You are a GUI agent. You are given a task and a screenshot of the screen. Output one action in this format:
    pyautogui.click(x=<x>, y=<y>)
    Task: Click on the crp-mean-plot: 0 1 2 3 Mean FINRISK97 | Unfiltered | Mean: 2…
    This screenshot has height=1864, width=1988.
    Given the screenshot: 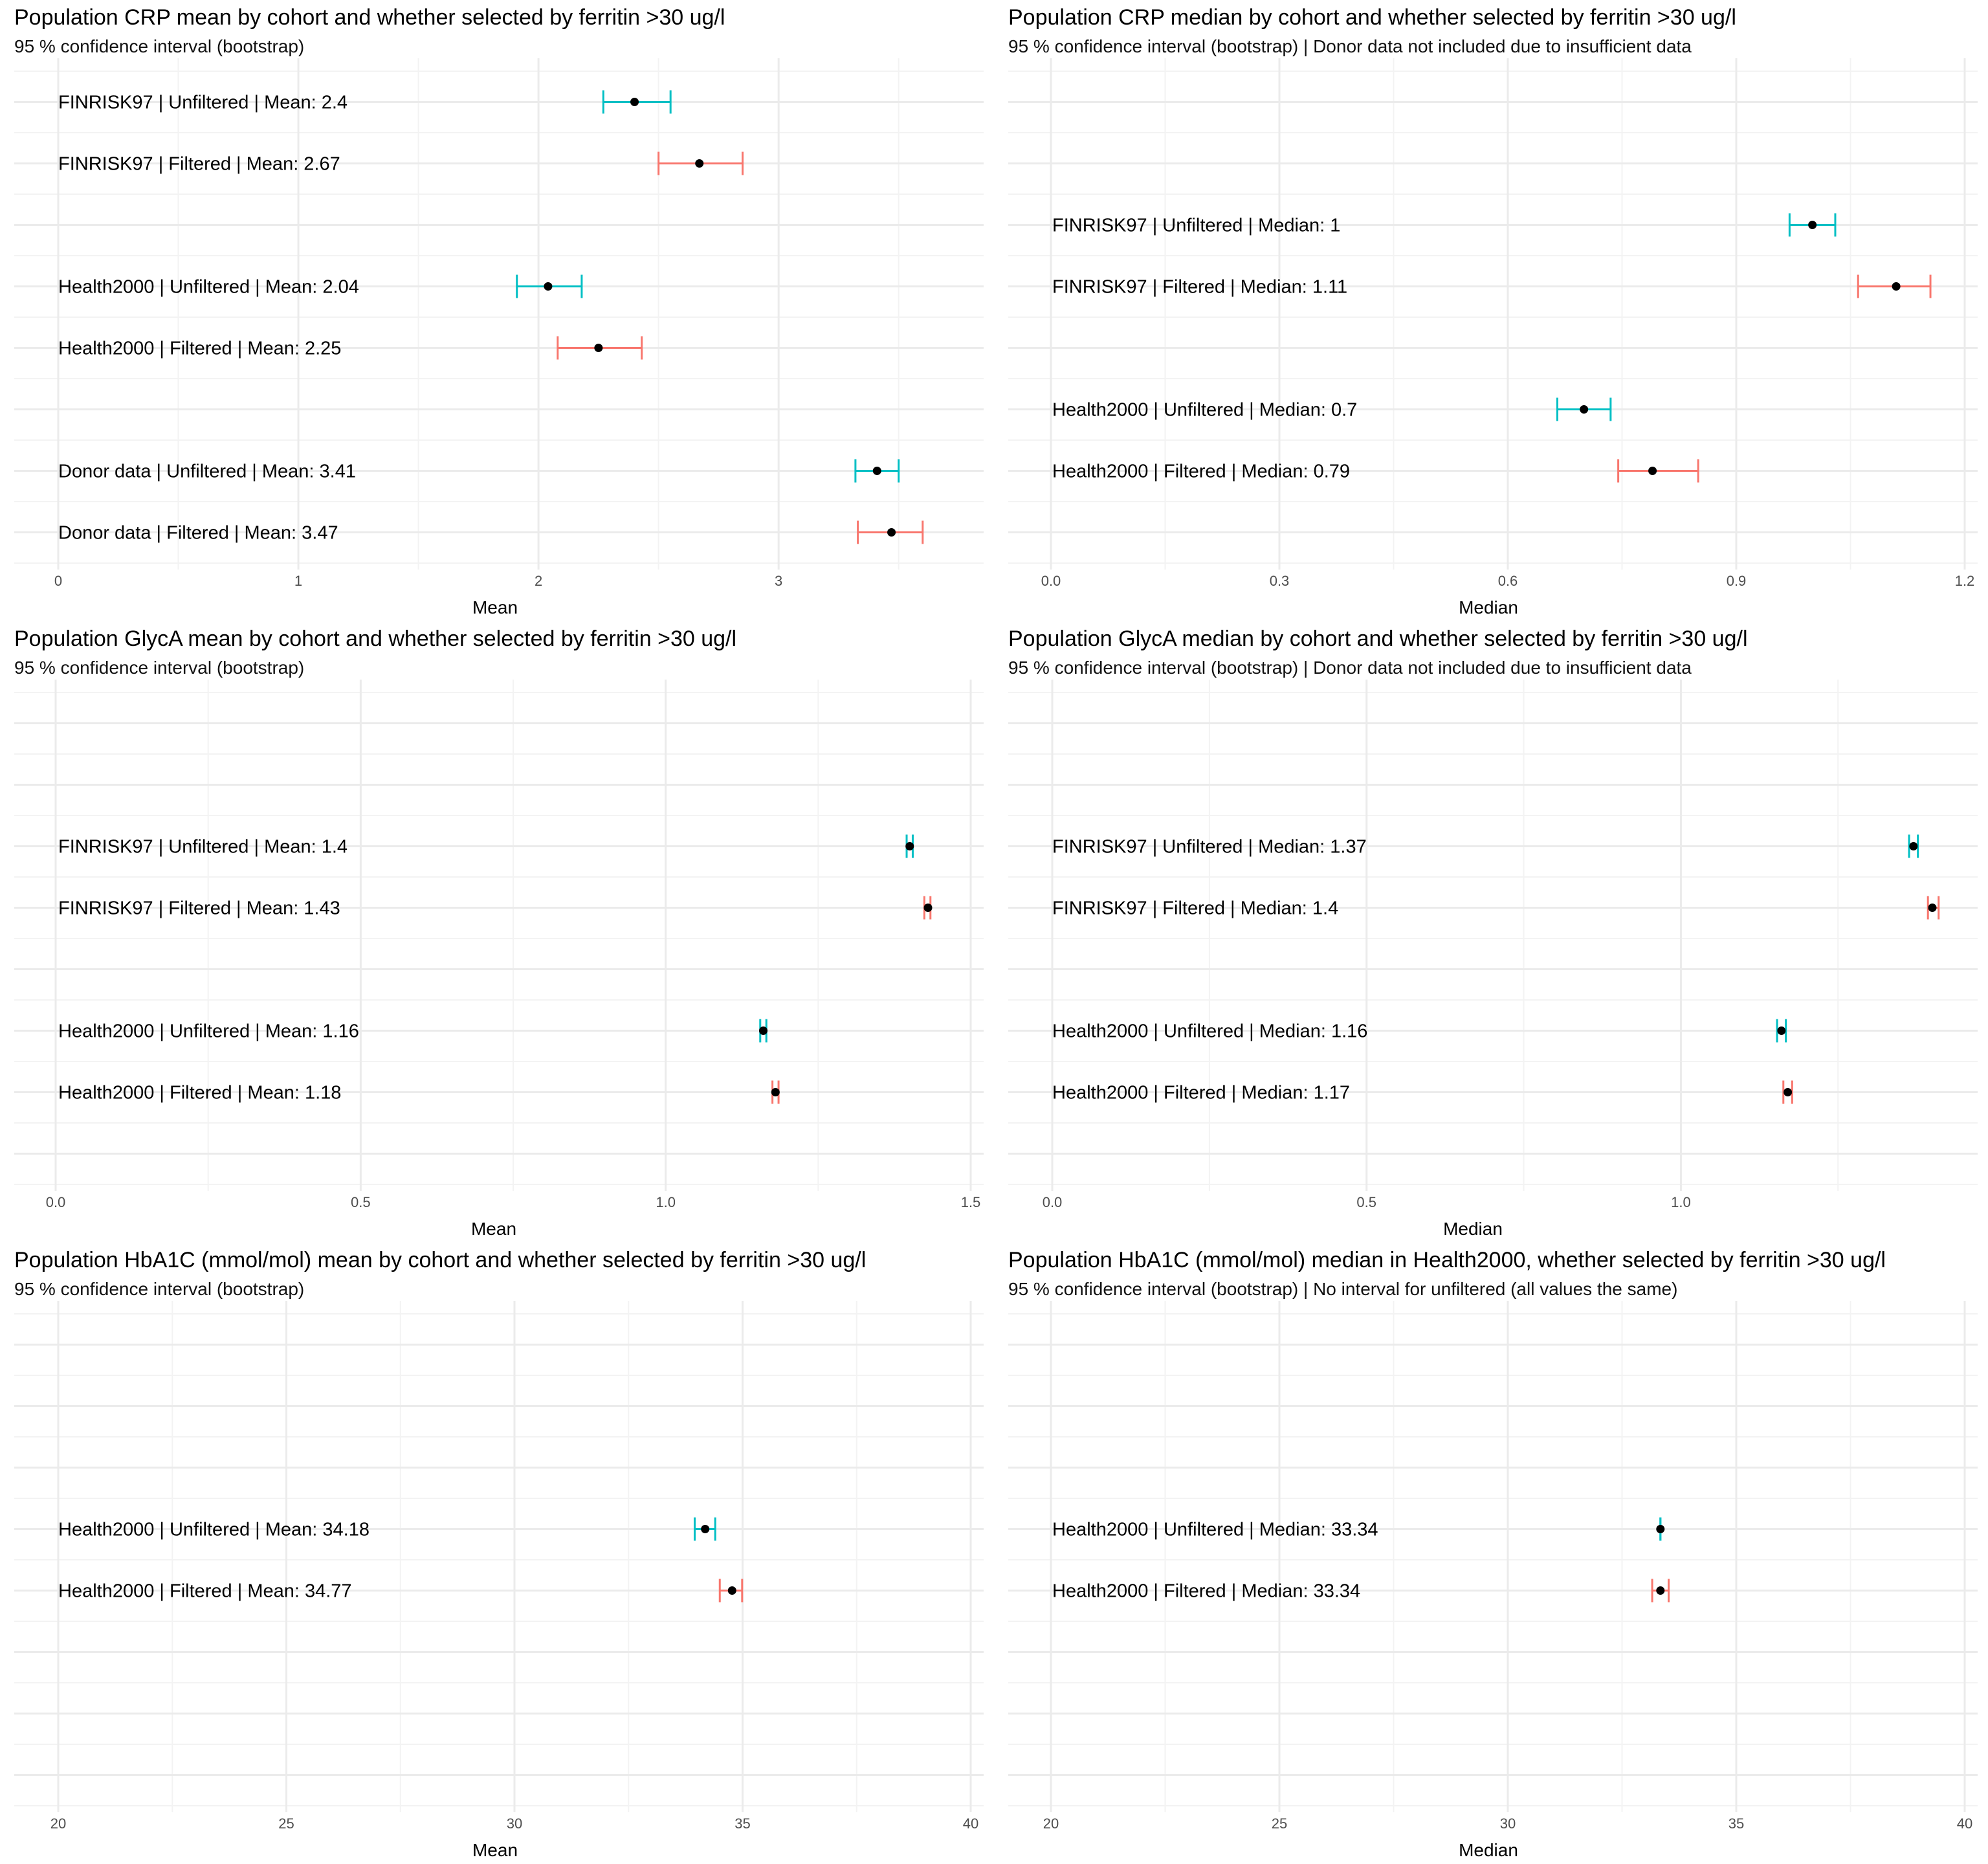 What is the action you would take?
    pyautogui.click(x=499, y=337)
    